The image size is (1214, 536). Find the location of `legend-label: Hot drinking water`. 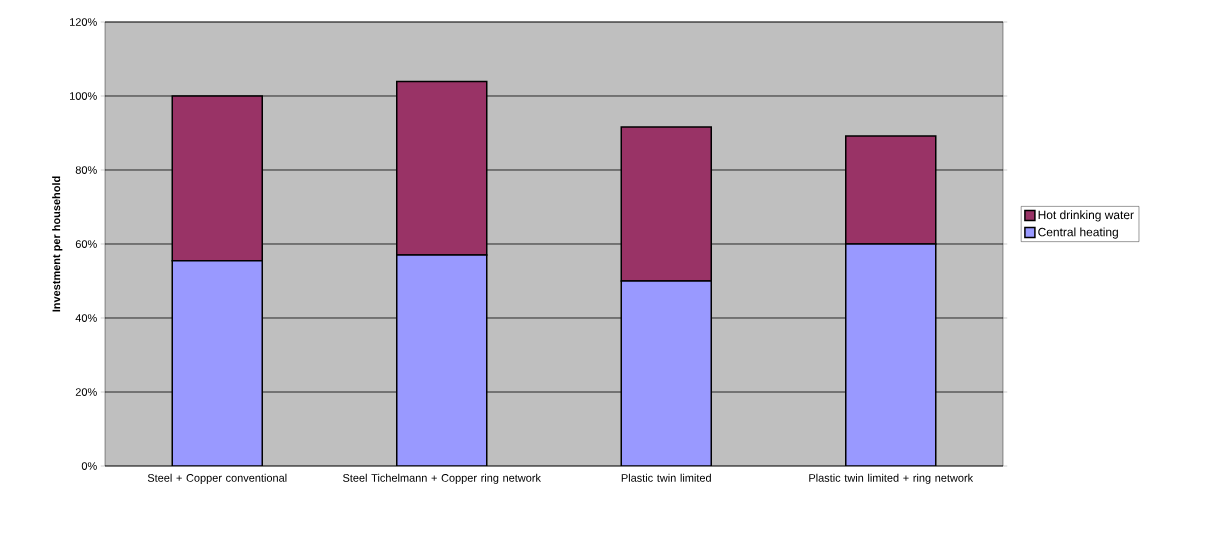

legend-label: Hot drinking water is located at coordinates (1086, 216).